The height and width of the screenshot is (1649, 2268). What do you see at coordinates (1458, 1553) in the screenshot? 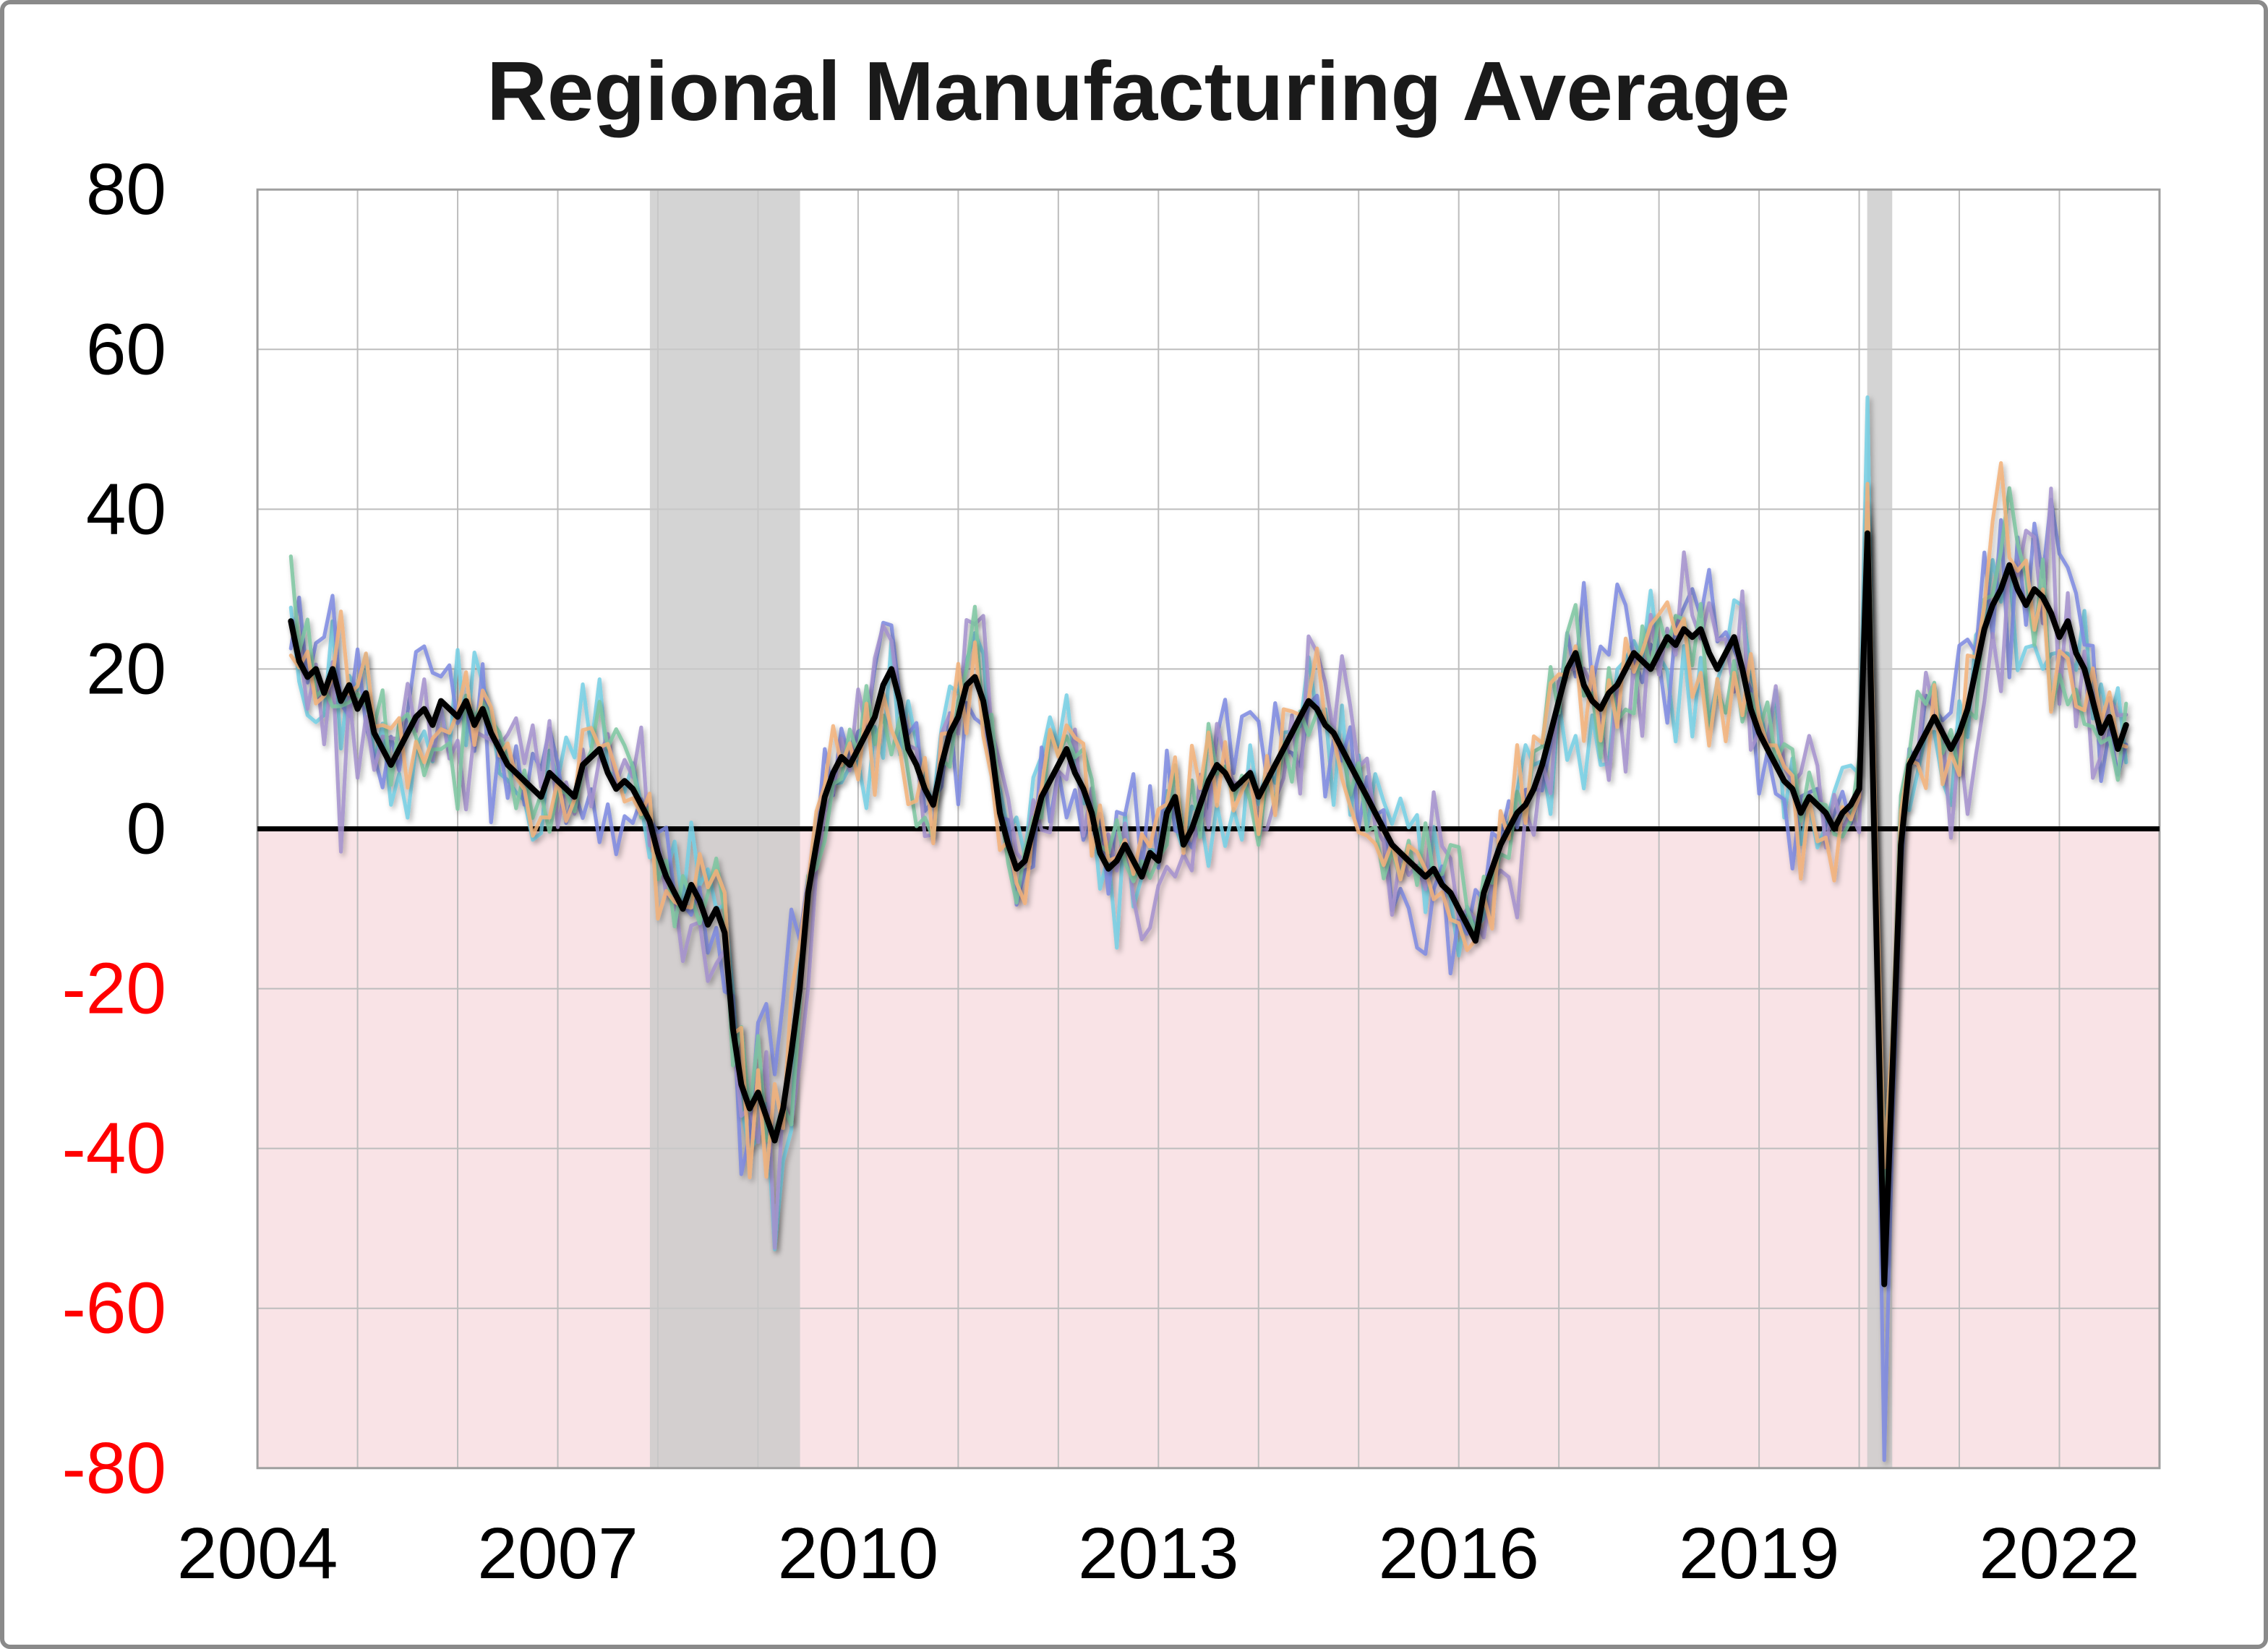
I see `x-tick-label: 2016` at bounding box center [1458, 1553].